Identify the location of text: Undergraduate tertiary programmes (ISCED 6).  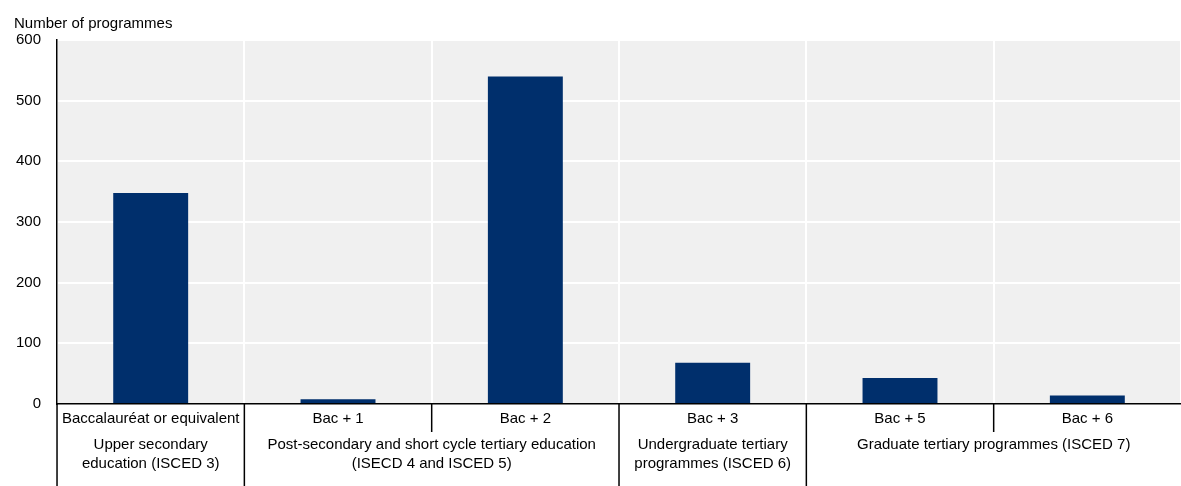
(713, 452).